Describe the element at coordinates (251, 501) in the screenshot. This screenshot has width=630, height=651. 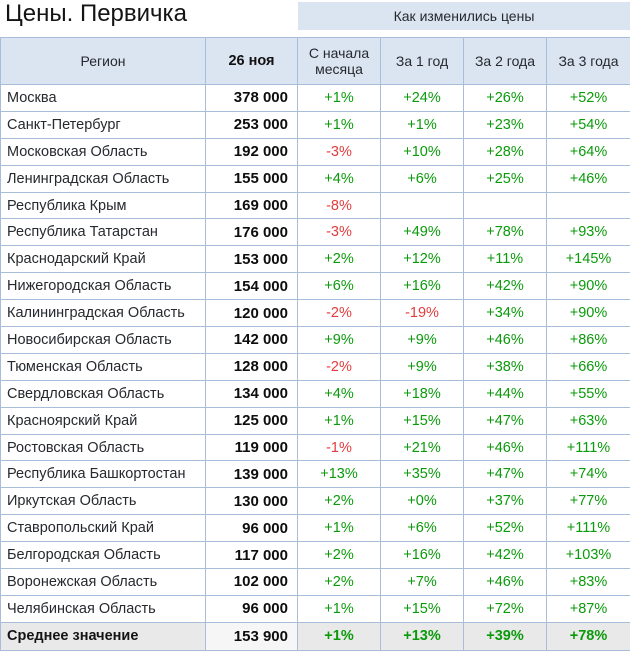
I see `price-cell: 130 000` at that location.